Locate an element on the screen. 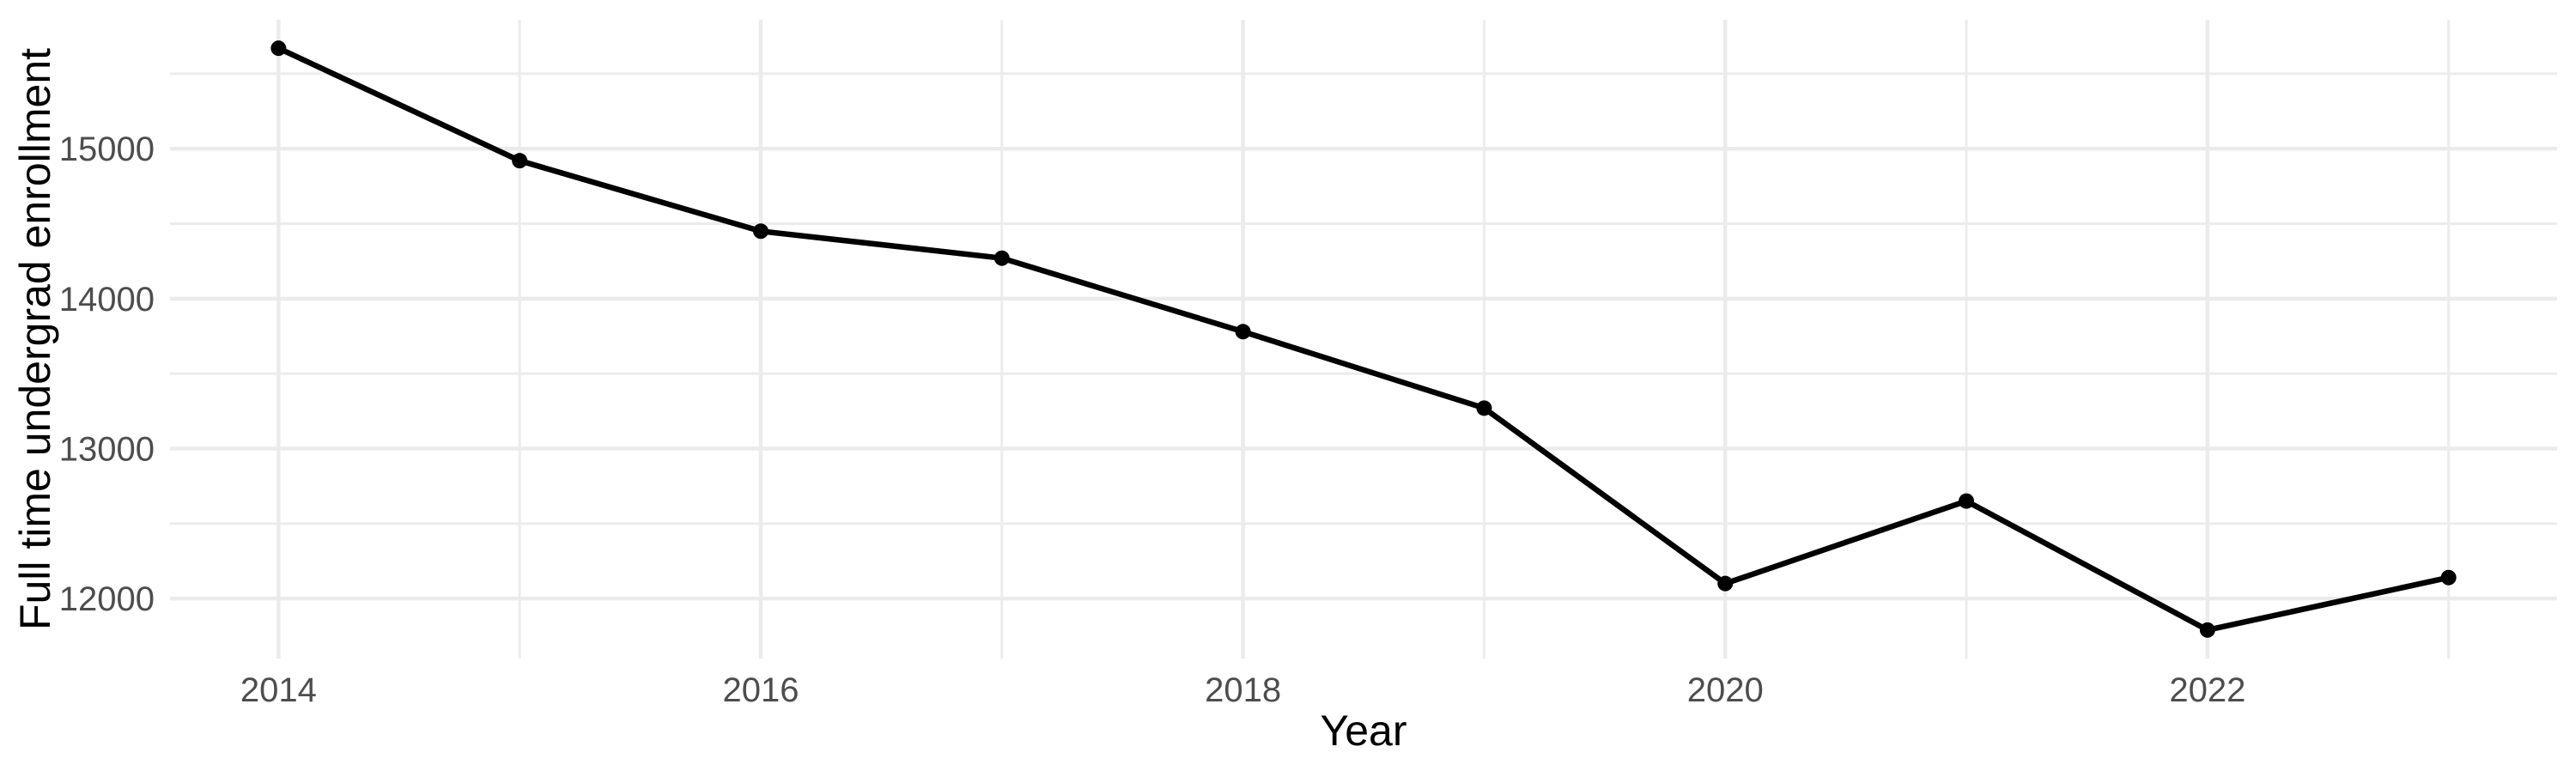 Image resolution: width=2576 pixels, height=777 pixels. x-tick-label: 2018 is located at coordinates (1243, 690).